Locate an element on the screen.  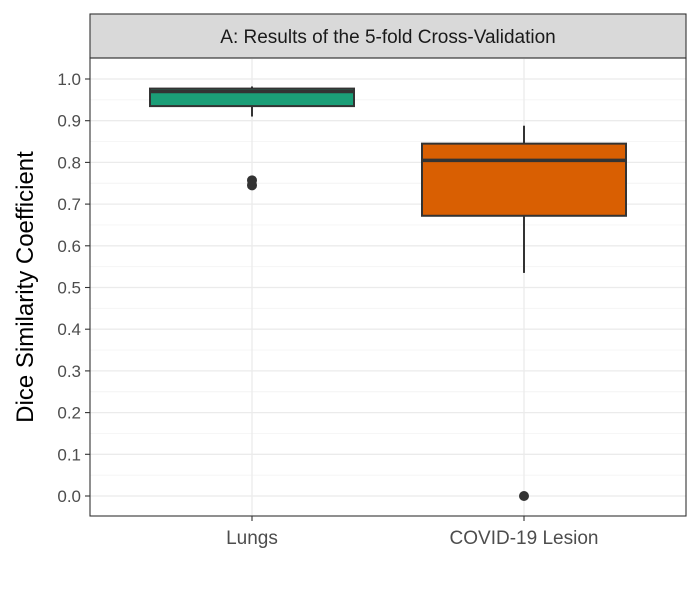
y-tick-label: 0.0 is located at coordinates (69, 496).